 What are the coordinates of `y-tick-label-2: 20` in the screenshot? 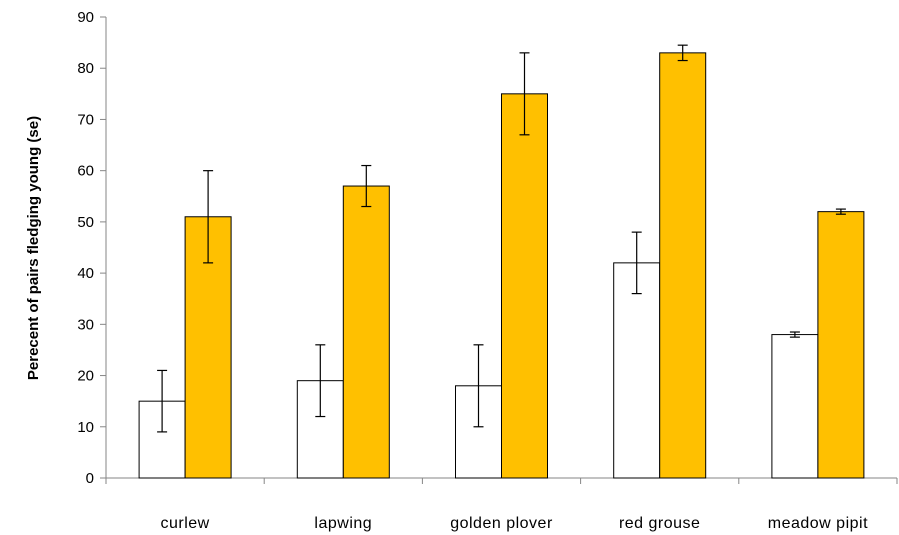 It's located at (85, 376).